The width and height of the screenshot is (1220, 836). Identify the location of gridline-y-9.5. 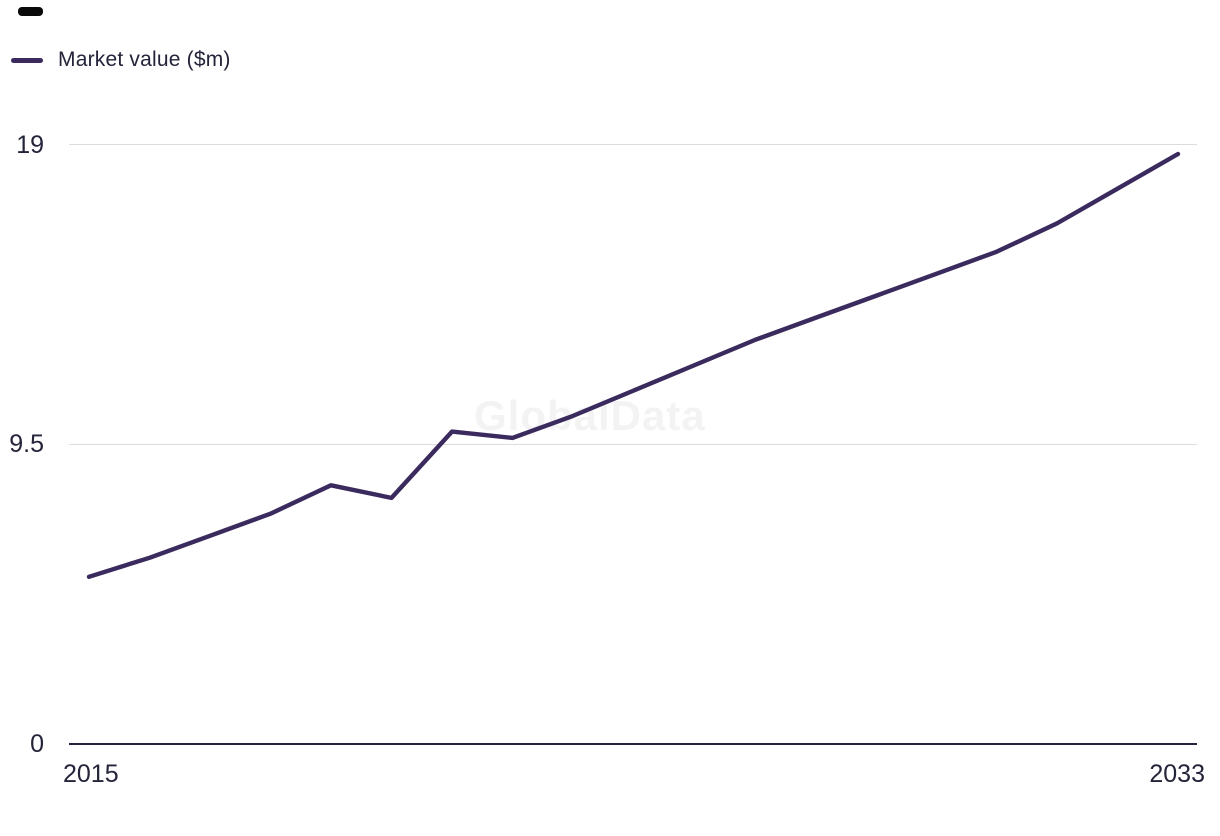
(633, 444).